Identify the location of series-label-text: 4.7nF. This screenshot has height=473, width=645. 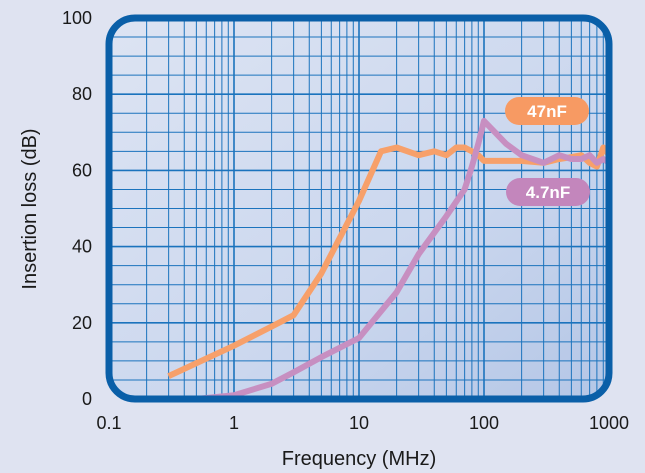
(548, 192).